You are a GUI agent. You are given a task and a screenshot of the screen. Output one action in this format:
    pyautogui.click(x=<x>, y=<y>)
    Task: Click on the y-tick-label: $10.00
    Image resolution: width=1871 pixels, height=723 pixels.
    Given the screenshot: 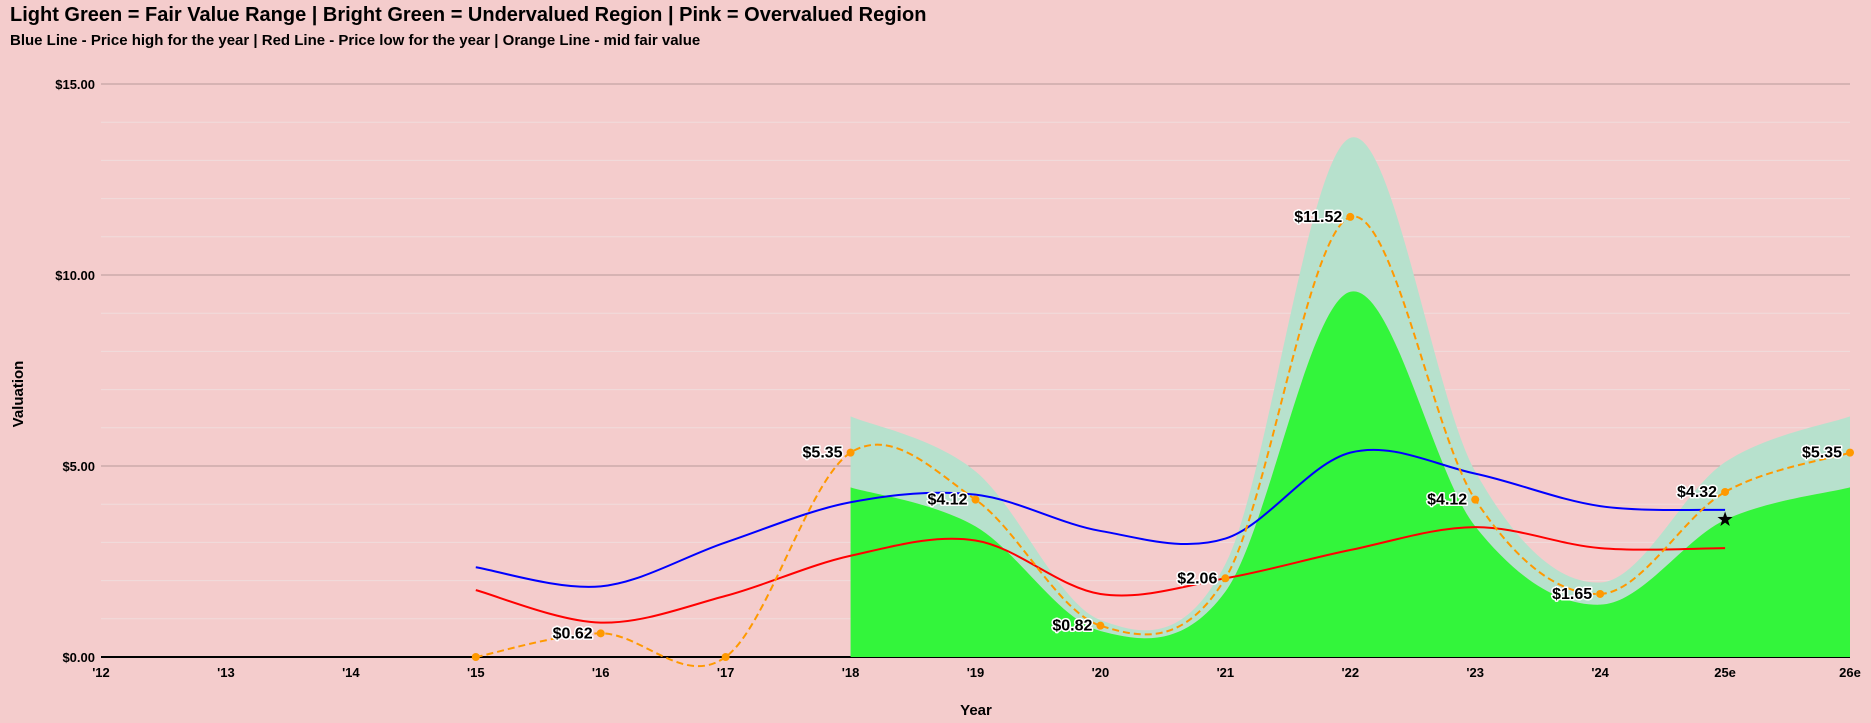 What is the action you would take?
    pyautogui.click(x=75, y=275)
    